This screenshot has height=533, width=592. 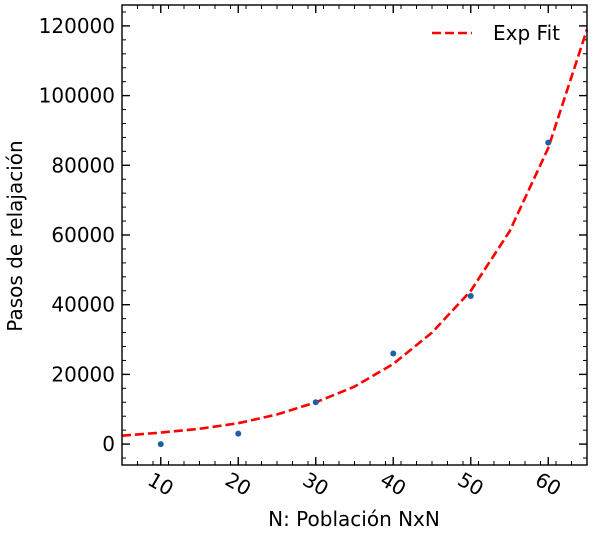 I want to click on legend: Exp Fit, so click(x=496, y=33).